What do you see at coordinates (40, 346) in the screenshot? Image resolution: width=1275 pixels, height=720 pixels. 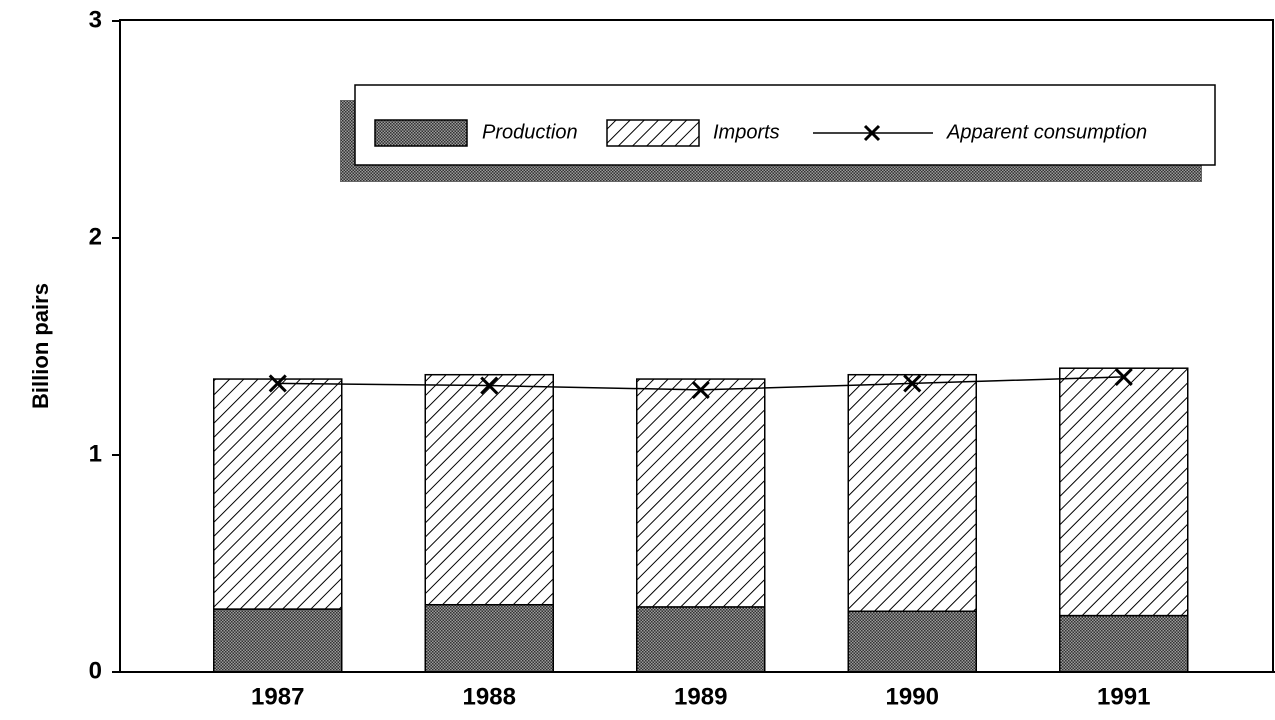 I see `y-axis-title: Billion pairs` at bounding box center [40, 346].